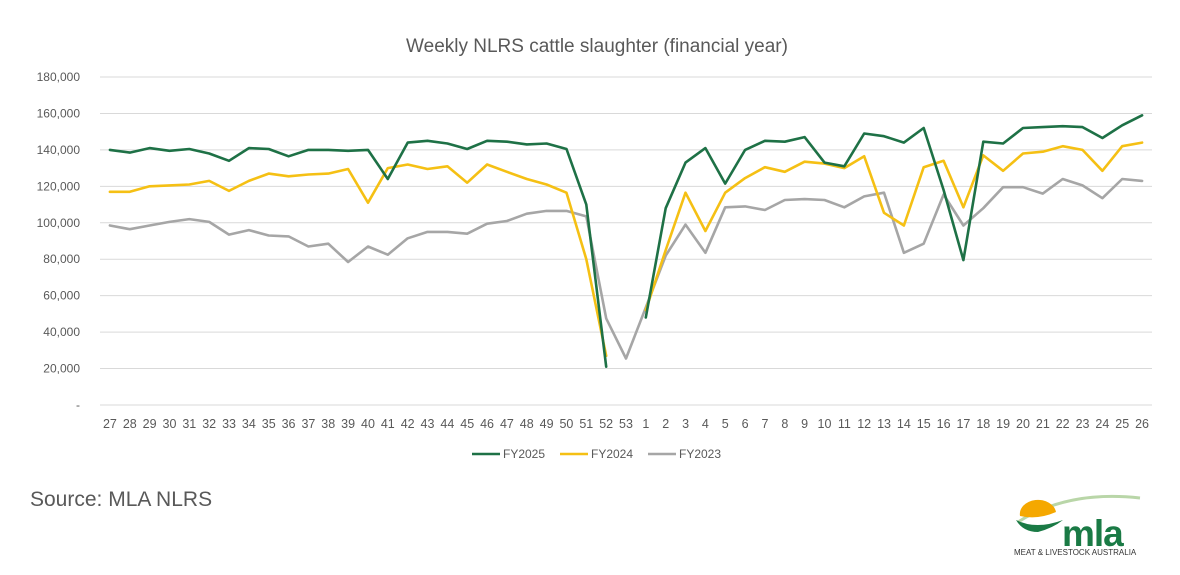 This screenshot has height=575, width=1180. Describe the element at coordinates (825, 424) in the screenshot. I see `x-tick-label: 10` at that location.